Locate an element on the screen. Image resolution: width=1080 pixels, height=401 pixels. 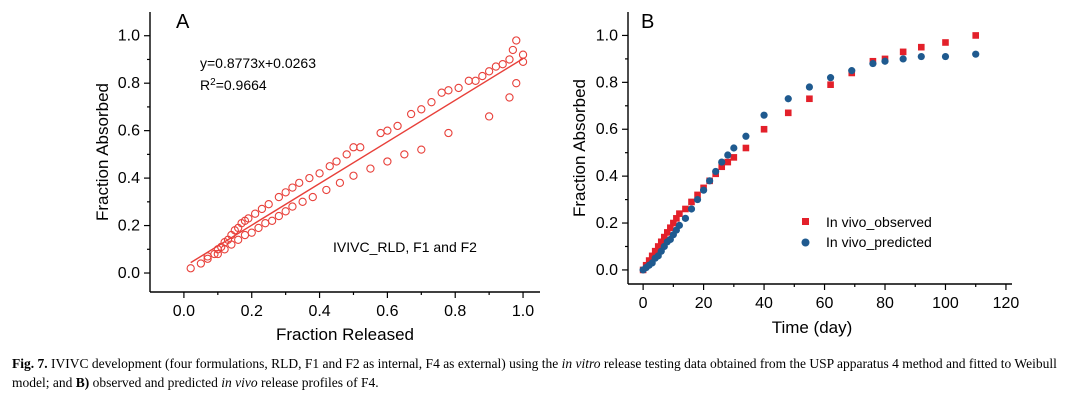
caption-part-4: release profiles of F4. is located at coordinates (319, 382).